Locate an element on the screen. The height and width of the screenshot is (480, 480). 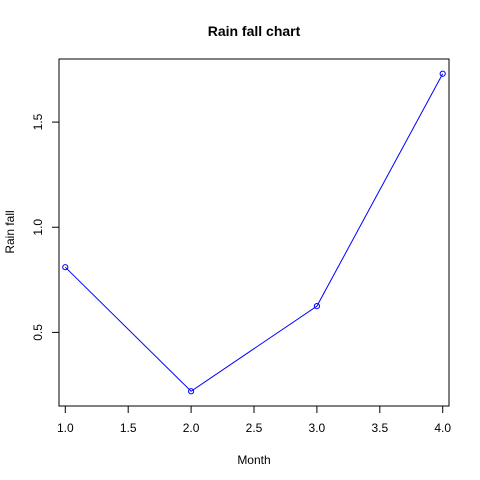
y-tick-label: 1.0 is located at coordinates (38, 227).